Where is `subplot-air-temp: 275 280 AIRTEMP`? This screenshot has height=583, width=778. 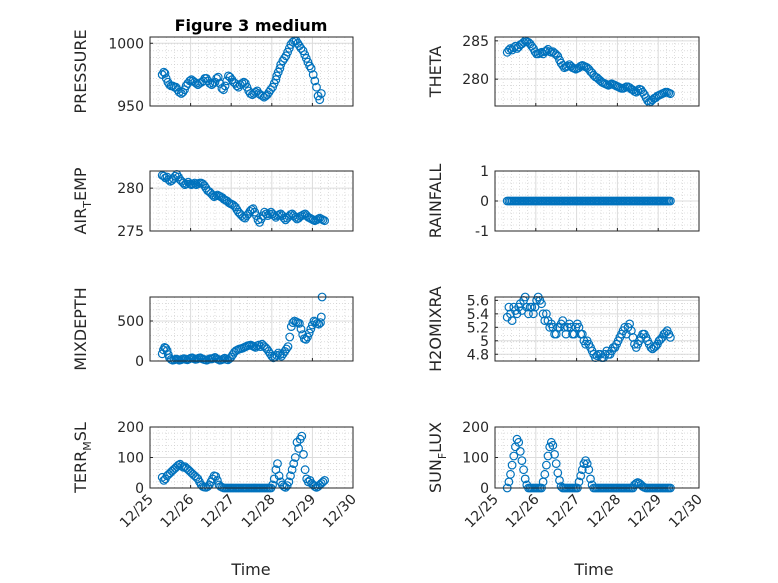
subplot-air-temp: 275 280 AIRTEMP is located at coordinates (212, 203).